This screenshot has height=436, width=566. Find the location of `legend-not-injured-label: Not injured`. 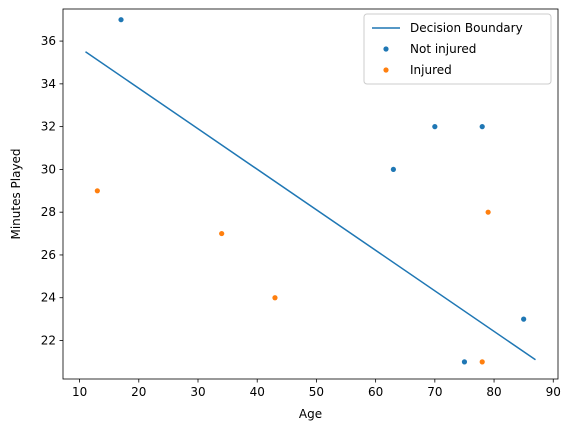

legend-not-injured-label: Not injured is located at coordinates (443, 49).